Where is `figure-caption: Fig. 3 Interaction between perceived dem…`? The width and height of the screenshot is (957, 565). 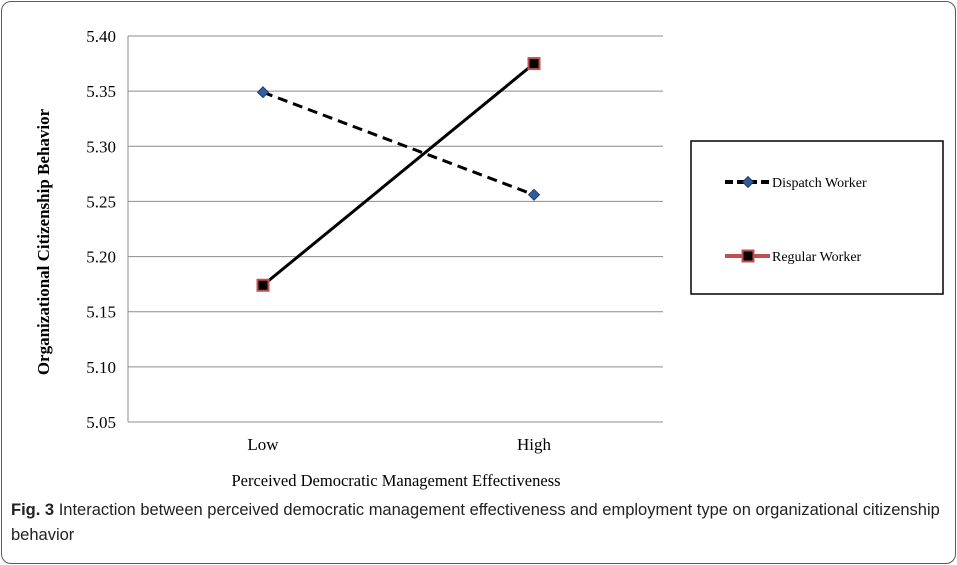
figure-caption: Fig. 3 Interaction between perceived dem… is located at coordinates (476, 523).